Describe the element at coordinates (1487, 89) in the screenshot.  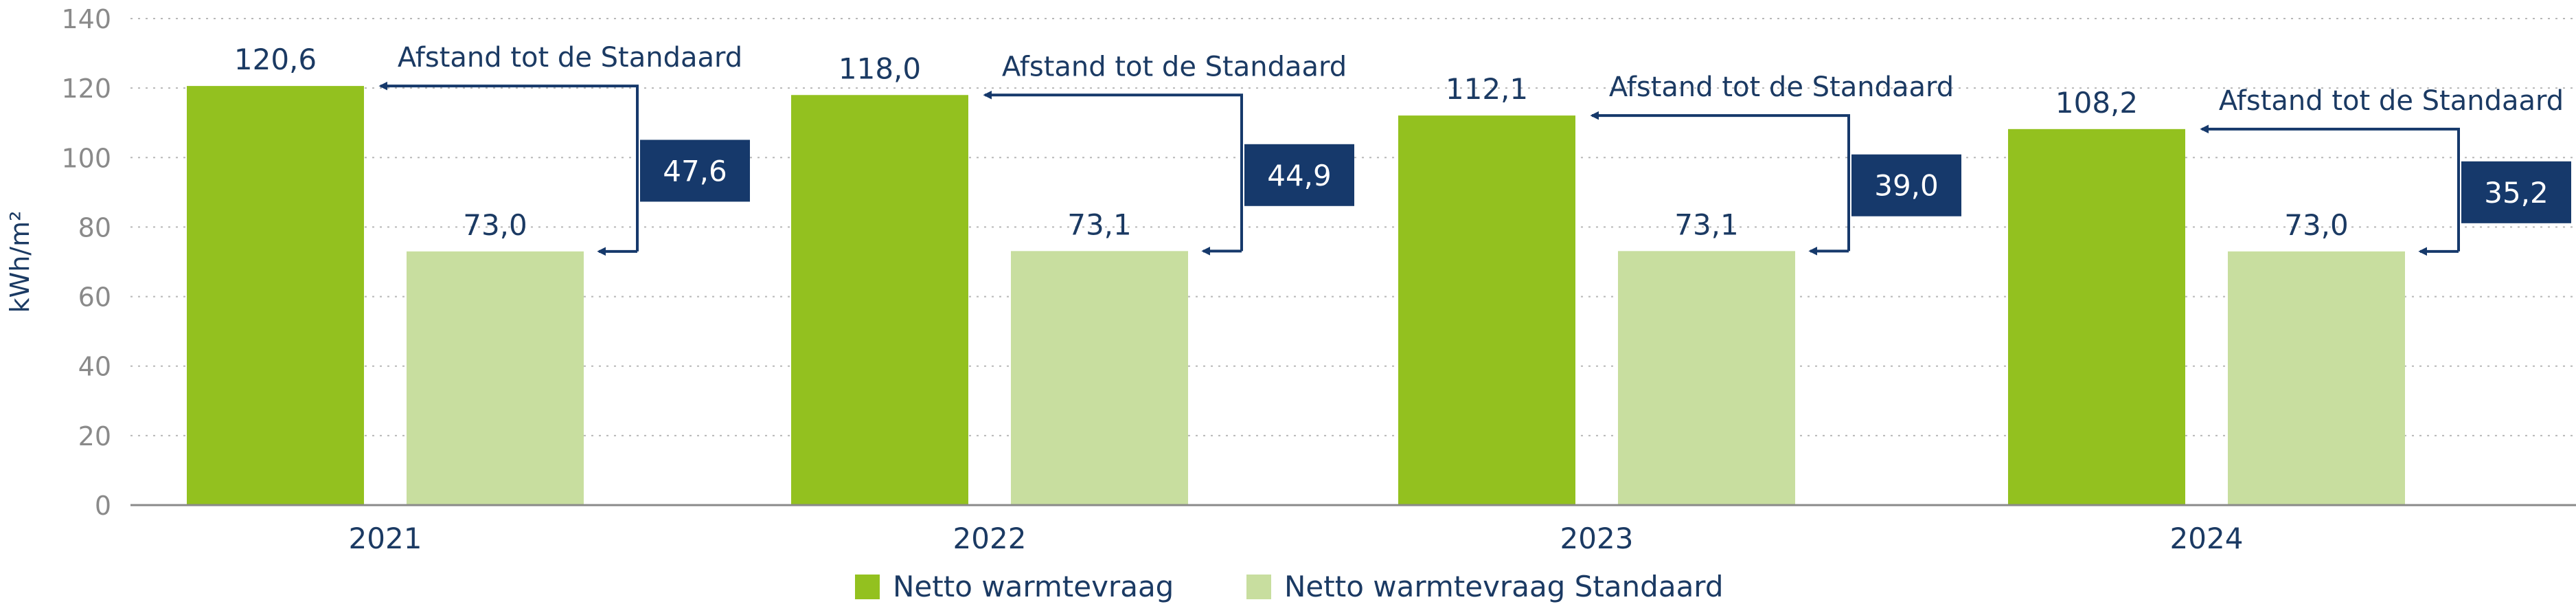
I see `bar-value-label: 112,1` at that location.